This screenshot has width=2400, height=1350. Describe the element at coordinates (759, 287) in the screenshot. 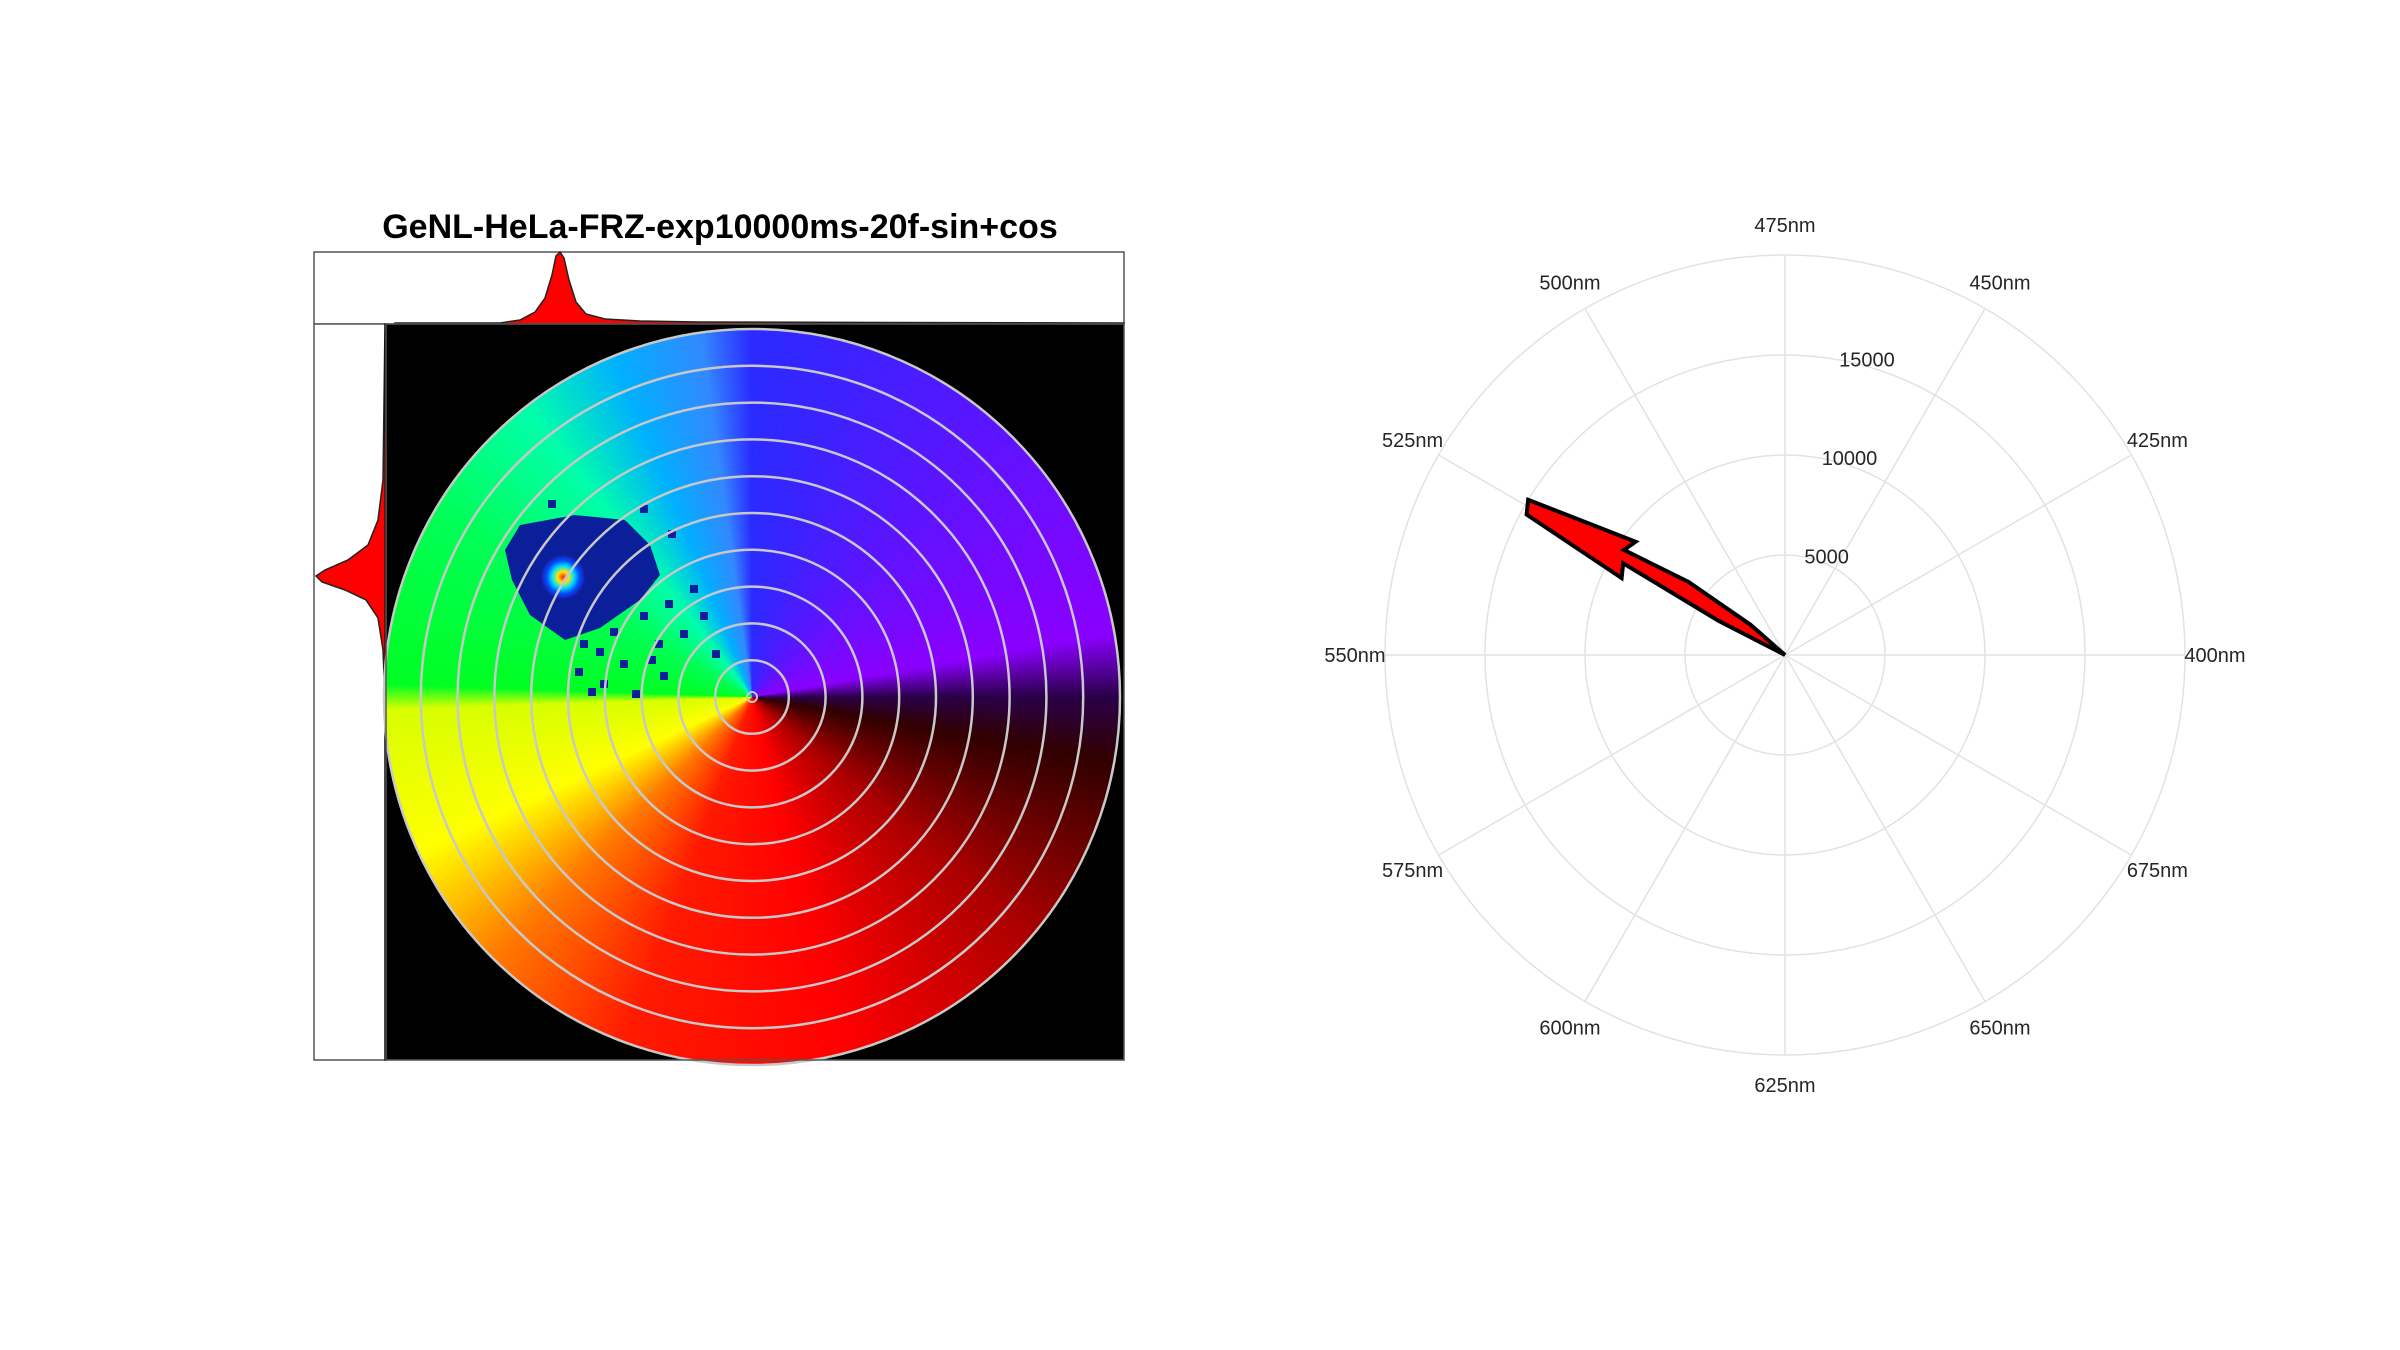

I see `top-histogram-peak` at that location.